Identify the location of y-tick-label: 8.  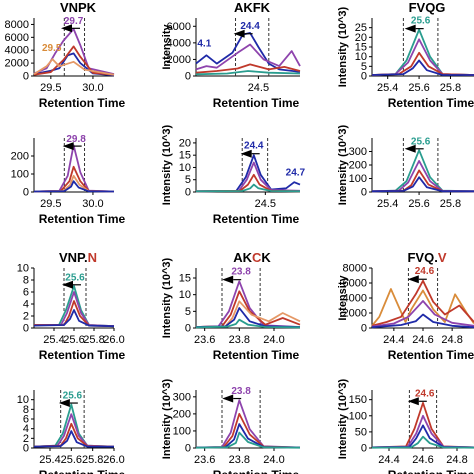
(26, 281).